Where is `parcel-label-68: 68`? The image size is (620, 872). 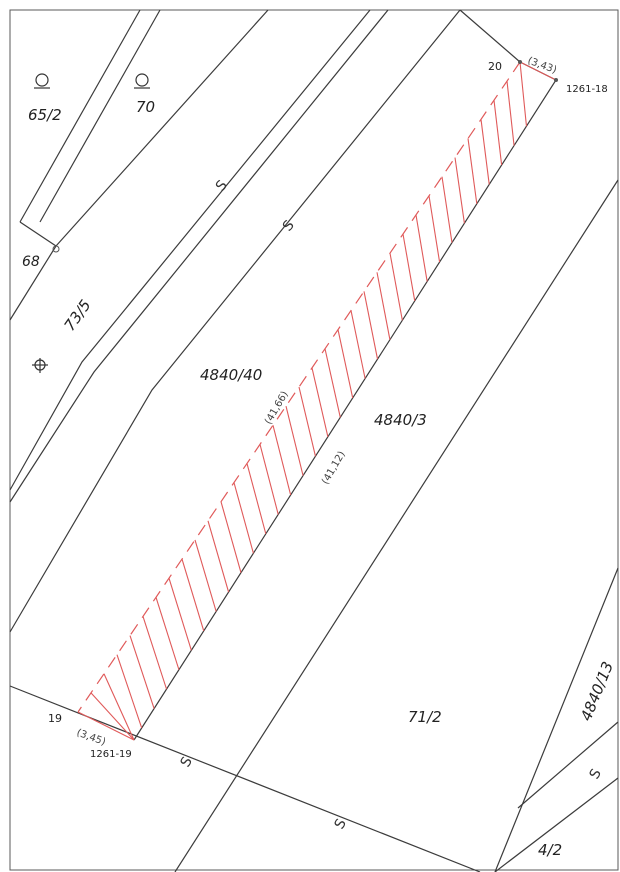 parcel-label-68: 68 is located at coordinates (31, 262).